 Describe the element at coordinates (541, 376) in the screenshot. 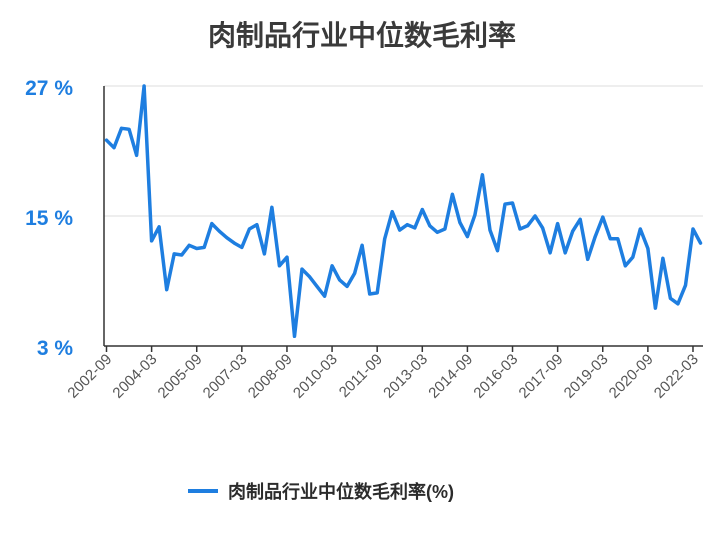

I see `x-tick-label: 2017-09` at that location.